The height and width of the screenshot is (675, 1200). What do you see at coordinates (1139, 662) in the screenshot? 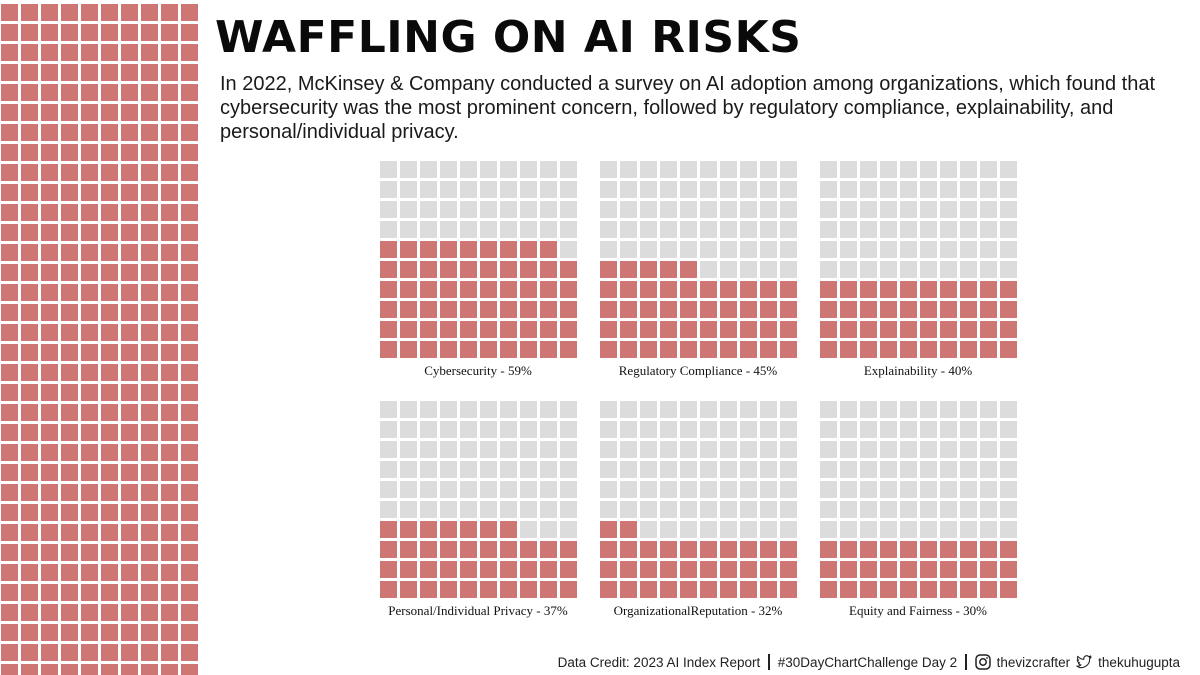
I see `twitter-handle: thekuhugupta` at bounding box center [1139, 662].